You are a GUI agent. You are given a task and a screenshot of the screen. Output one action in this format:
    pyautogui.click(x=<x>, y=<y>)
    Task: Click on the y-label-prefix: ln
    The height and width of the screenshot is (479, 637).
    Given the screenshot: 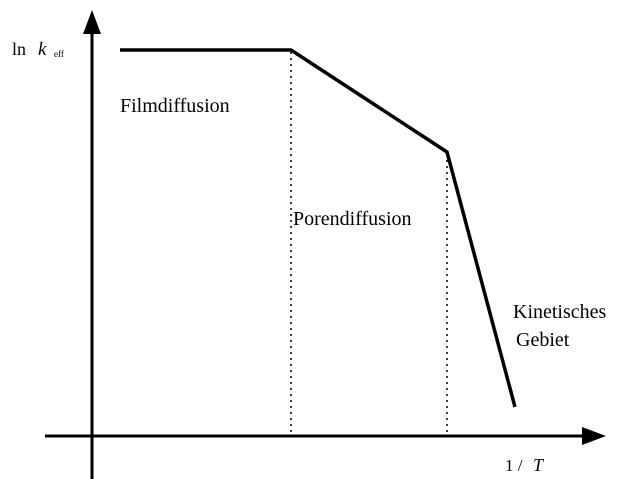 What is the action you would take?
    pyautogui.click(x=19, y=49)
    